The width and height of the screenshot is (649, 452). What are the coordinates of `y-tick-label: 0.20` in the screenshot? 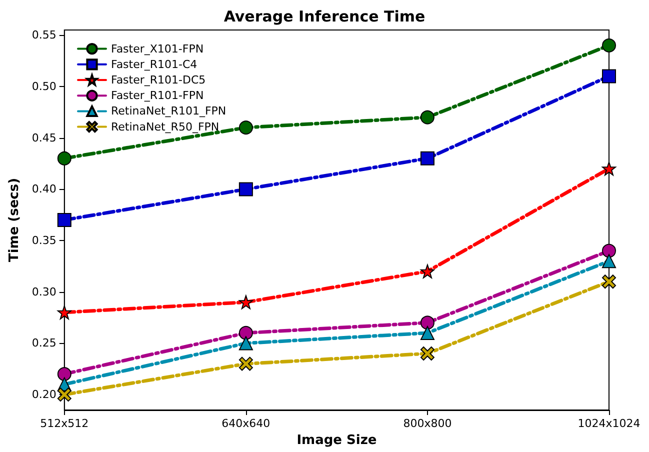 It's located at (44, 395).